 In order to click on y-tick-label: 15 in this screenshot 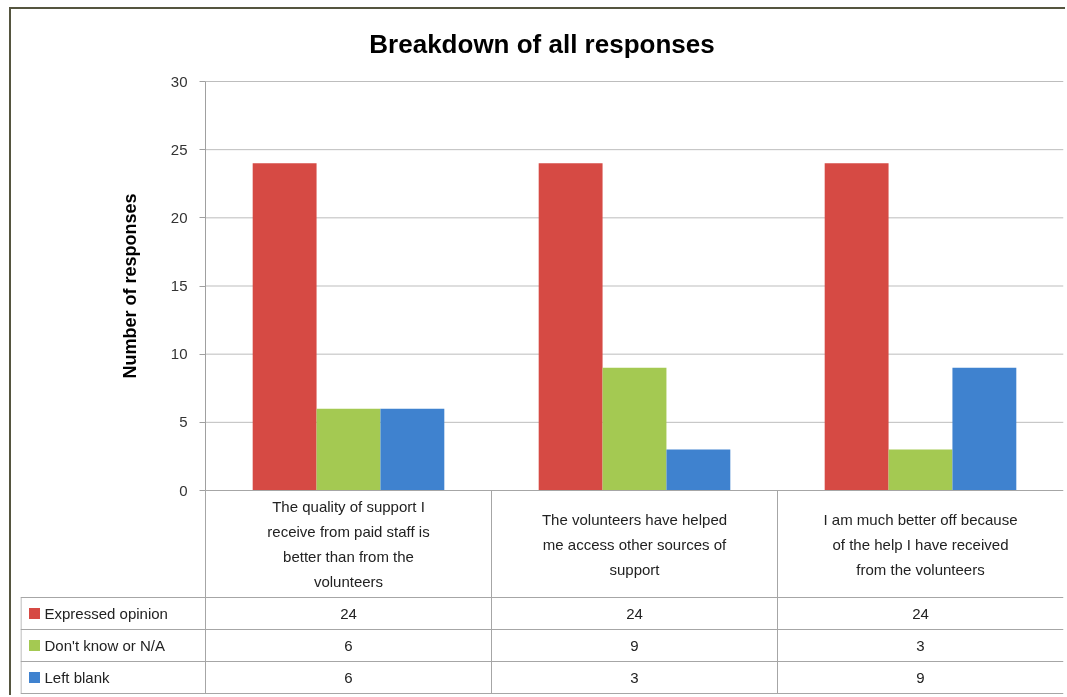, I will do `click(179, 285)`.